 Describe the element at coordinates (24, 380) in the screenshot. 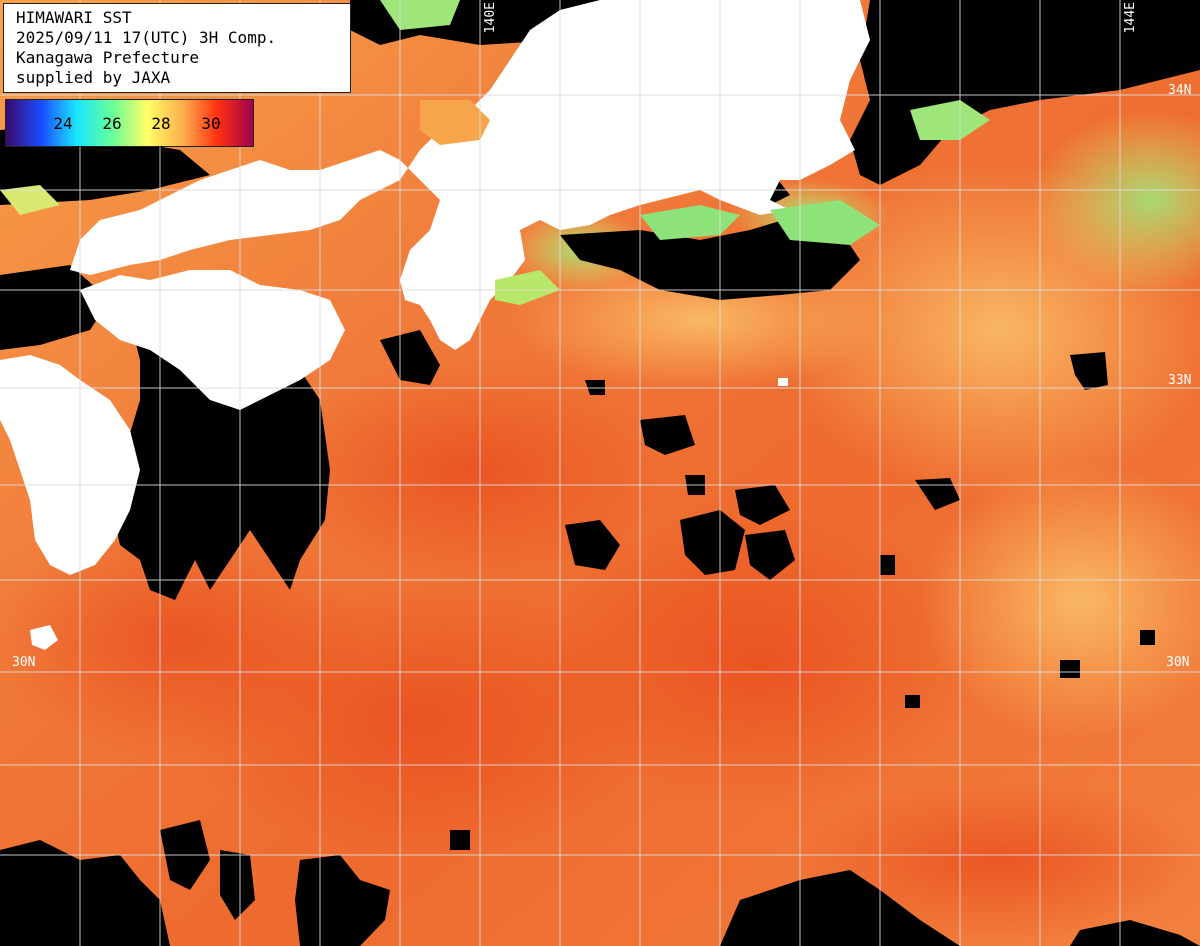

I see `lat-label-33n-left: 33N` at that location.